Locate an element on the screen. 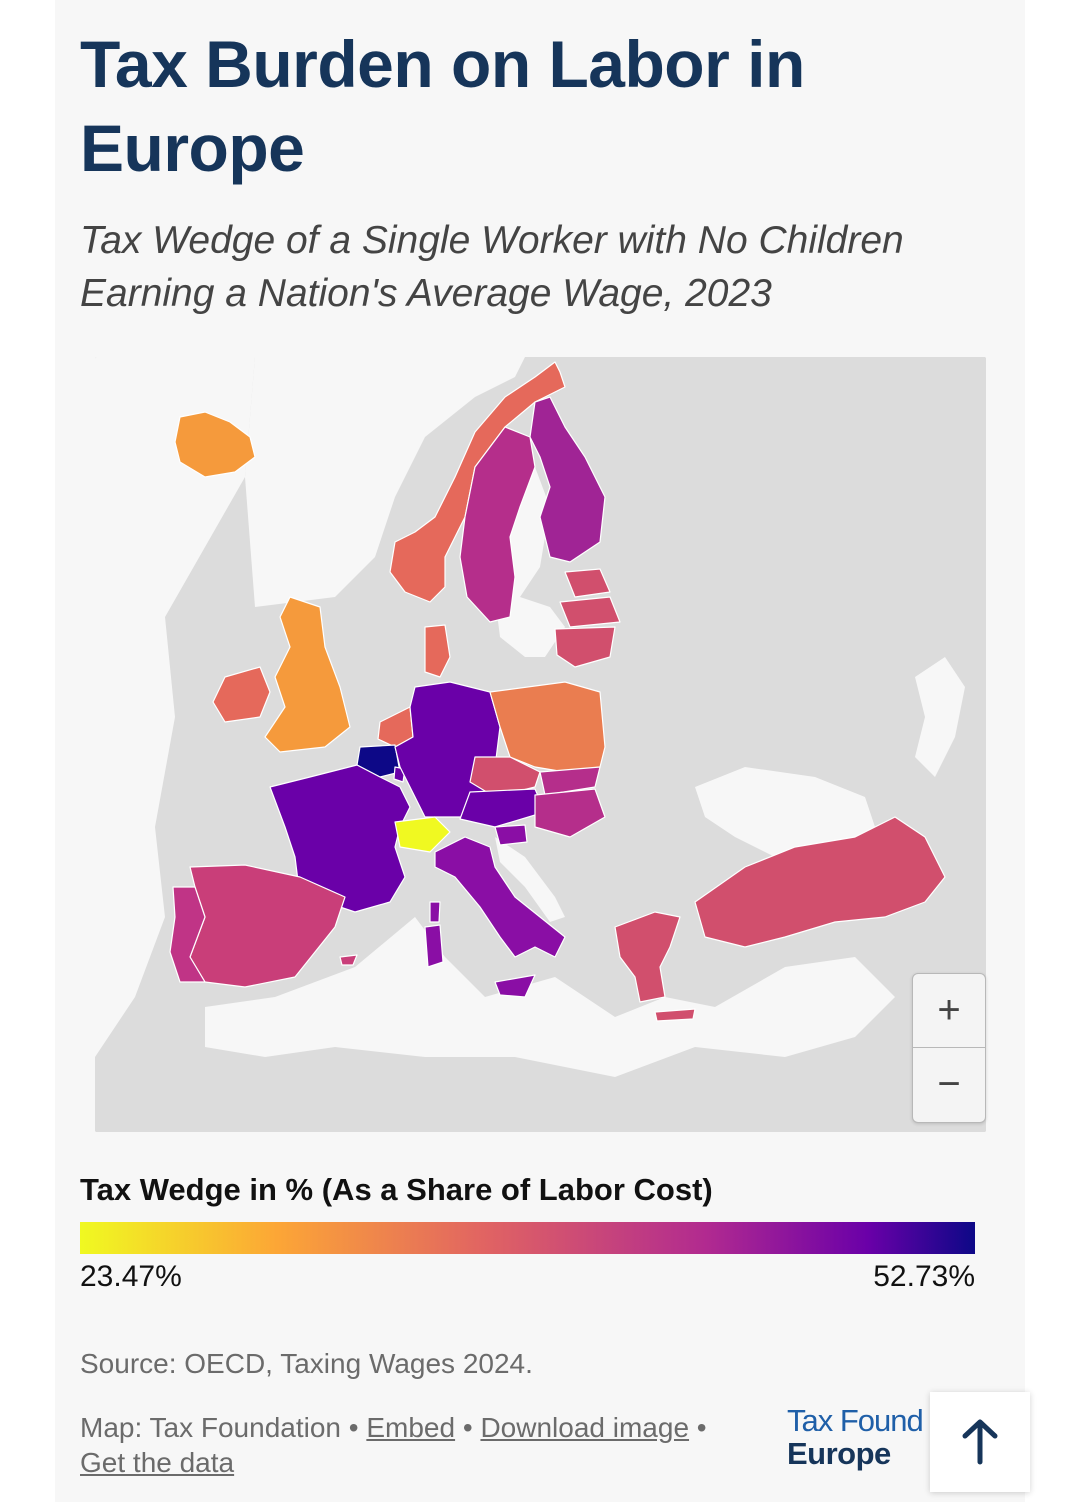 This screenshot has height=1502, width=1080. country-switzerland is located at coordinates (422, 834).